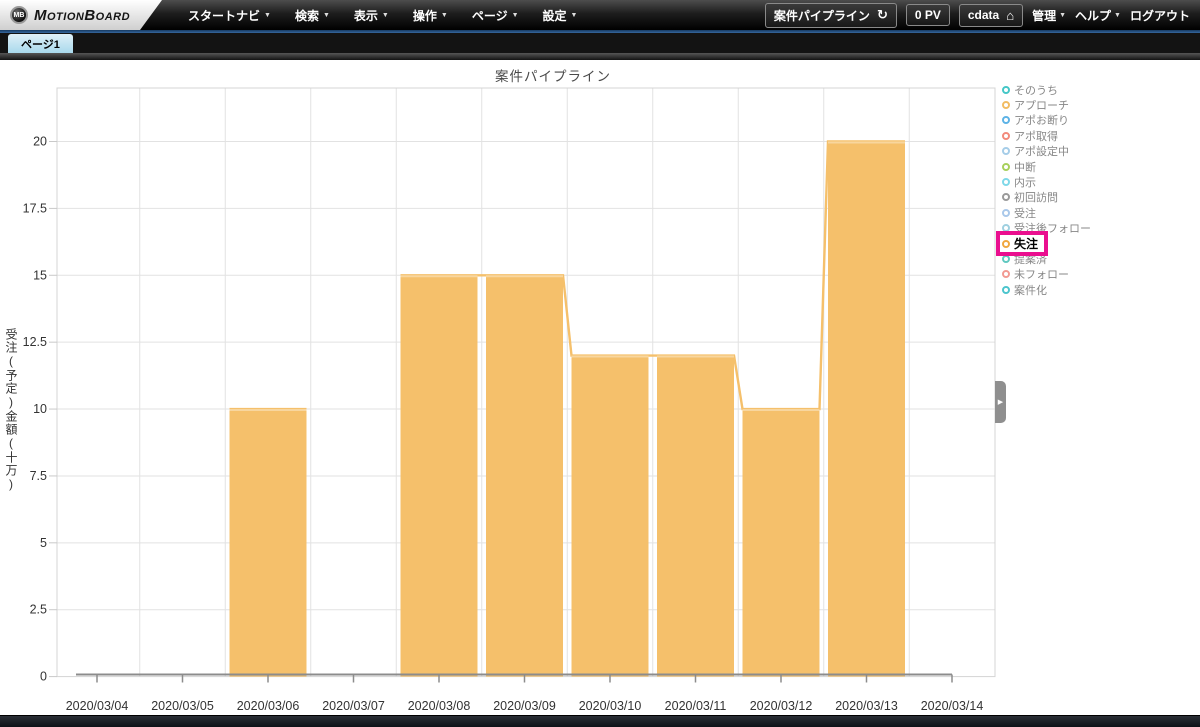 This screenshot has width=1200, height=727. Describe the element at coordinates (1041, 152) in the screenshot. I see `legend-label: アポ設定中` at that location.